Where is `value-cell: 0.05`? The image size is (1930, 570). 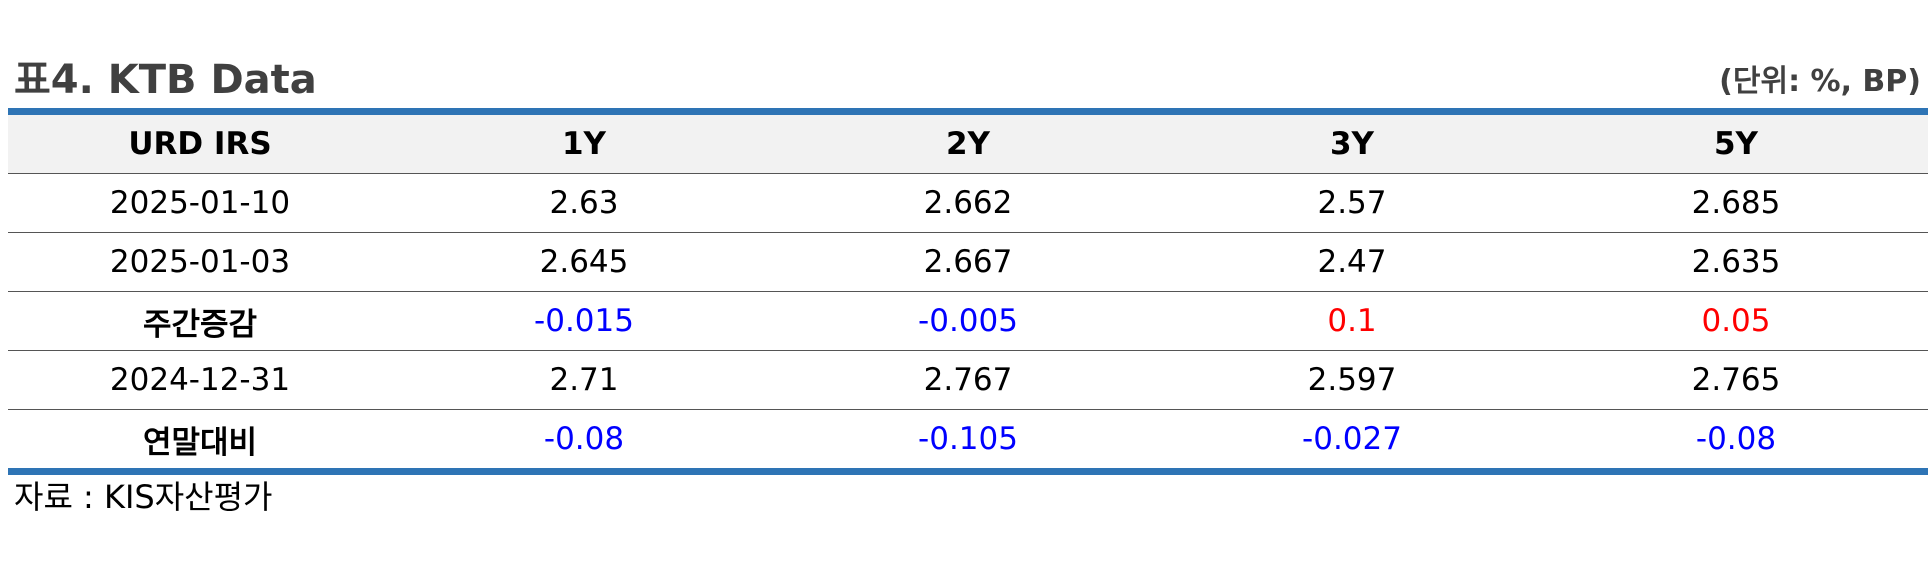 value-cell: 0.05 is located at coordinates (1736, 321).